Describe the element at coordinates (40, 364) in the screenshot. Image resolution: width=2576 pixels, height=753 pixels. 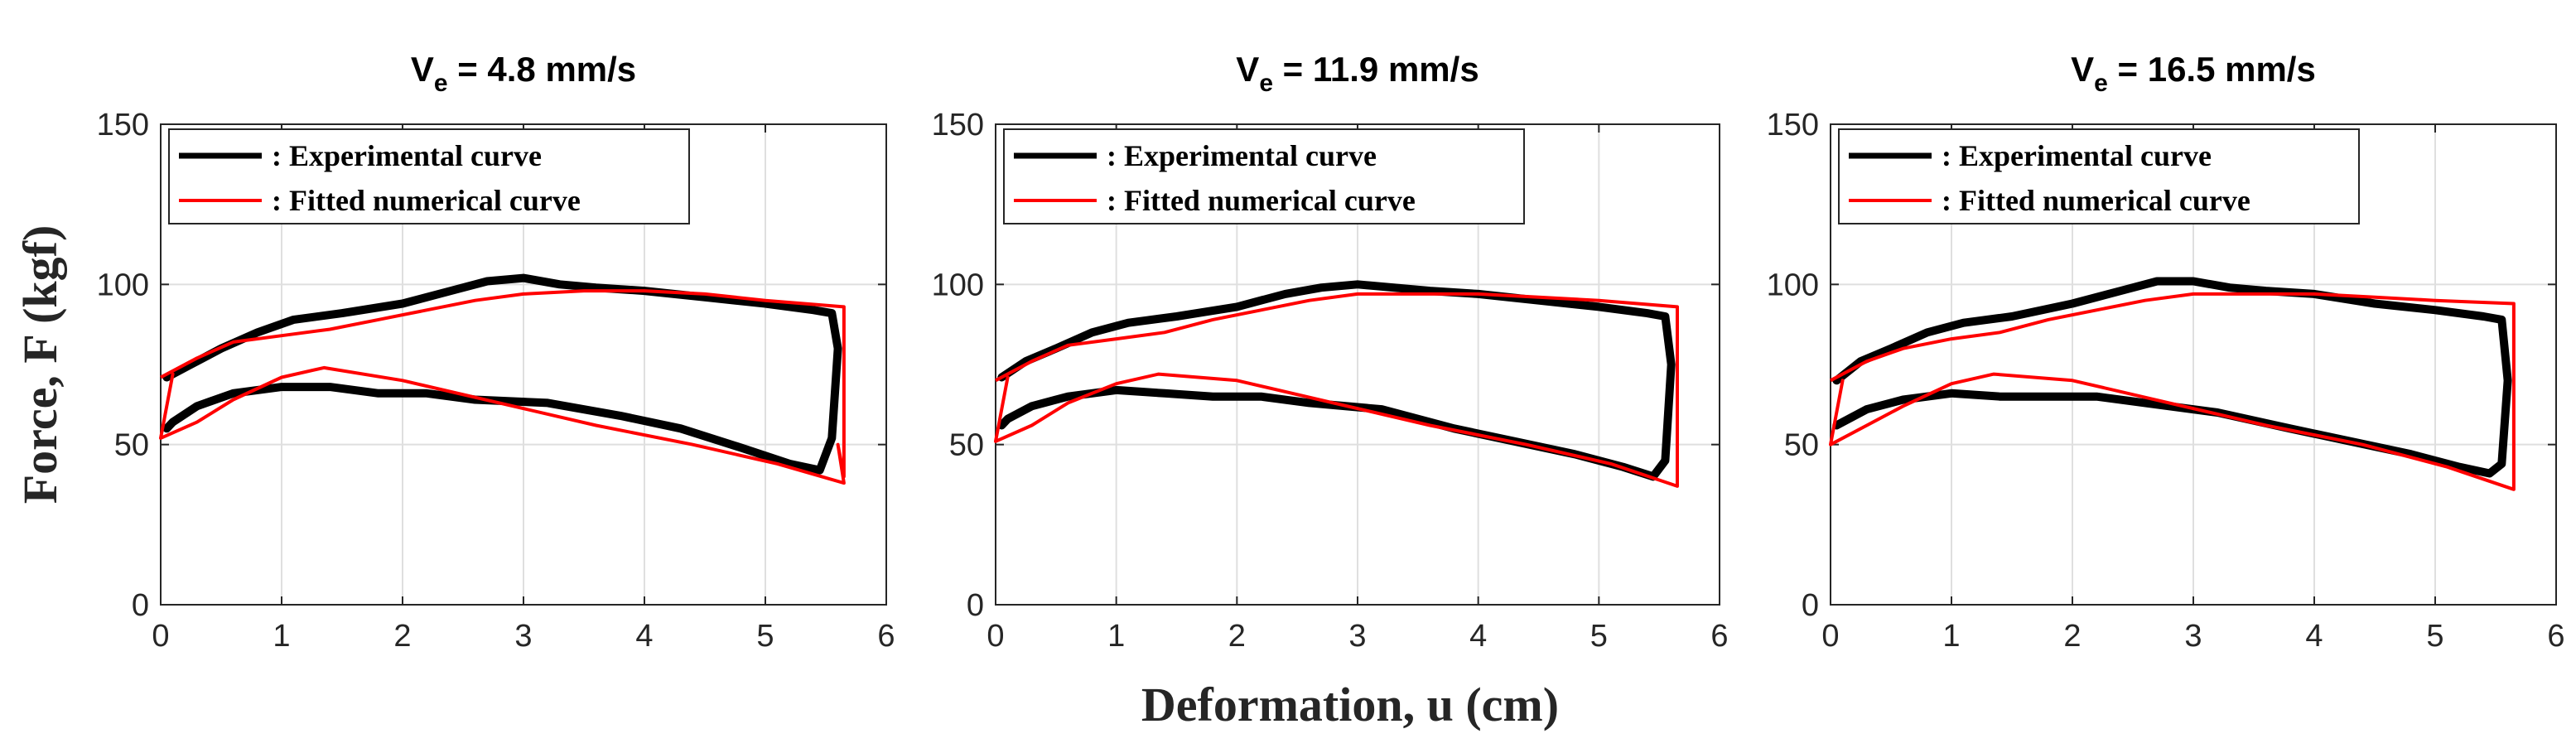
I see `y-axis-label: Force, F (kgf)` at that location.